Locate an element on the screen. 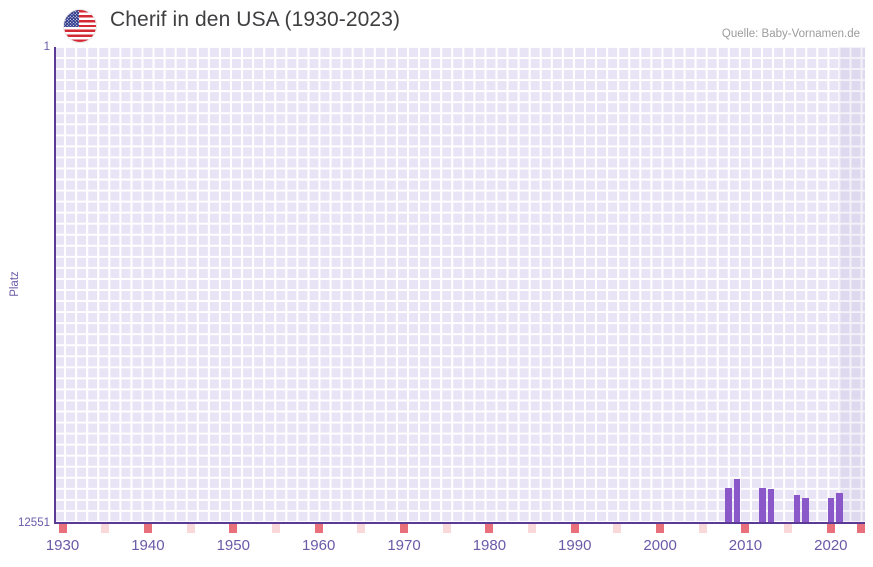 Image resolution: width=873 pixels, height=567 pixels. x-minor-tick-1935 is located at coordinates (105, 528).